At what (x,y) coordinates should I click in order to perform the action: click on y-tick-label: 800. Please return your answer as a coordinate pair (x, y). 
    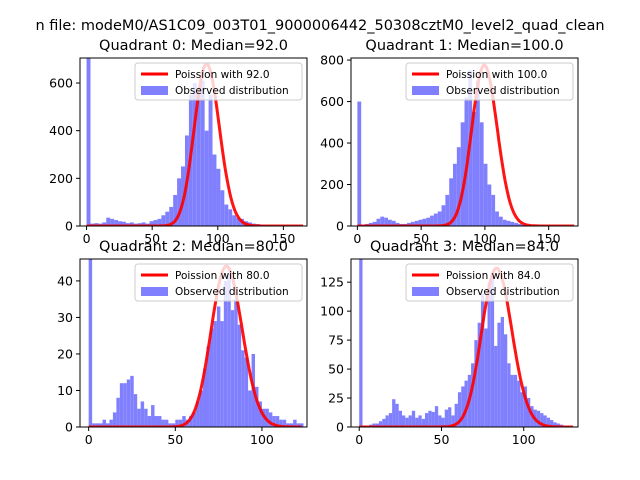
    Looking at the image, I should click on (332, 60).